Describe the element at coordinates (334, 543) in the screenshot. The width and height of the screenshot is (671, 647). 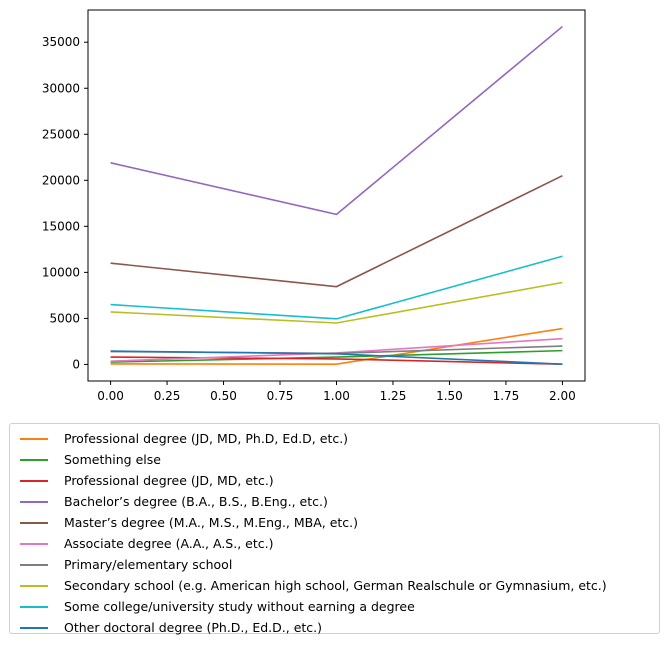
I see `legend-item: Associate degree (A.A., A.S., etc.)` at that location.